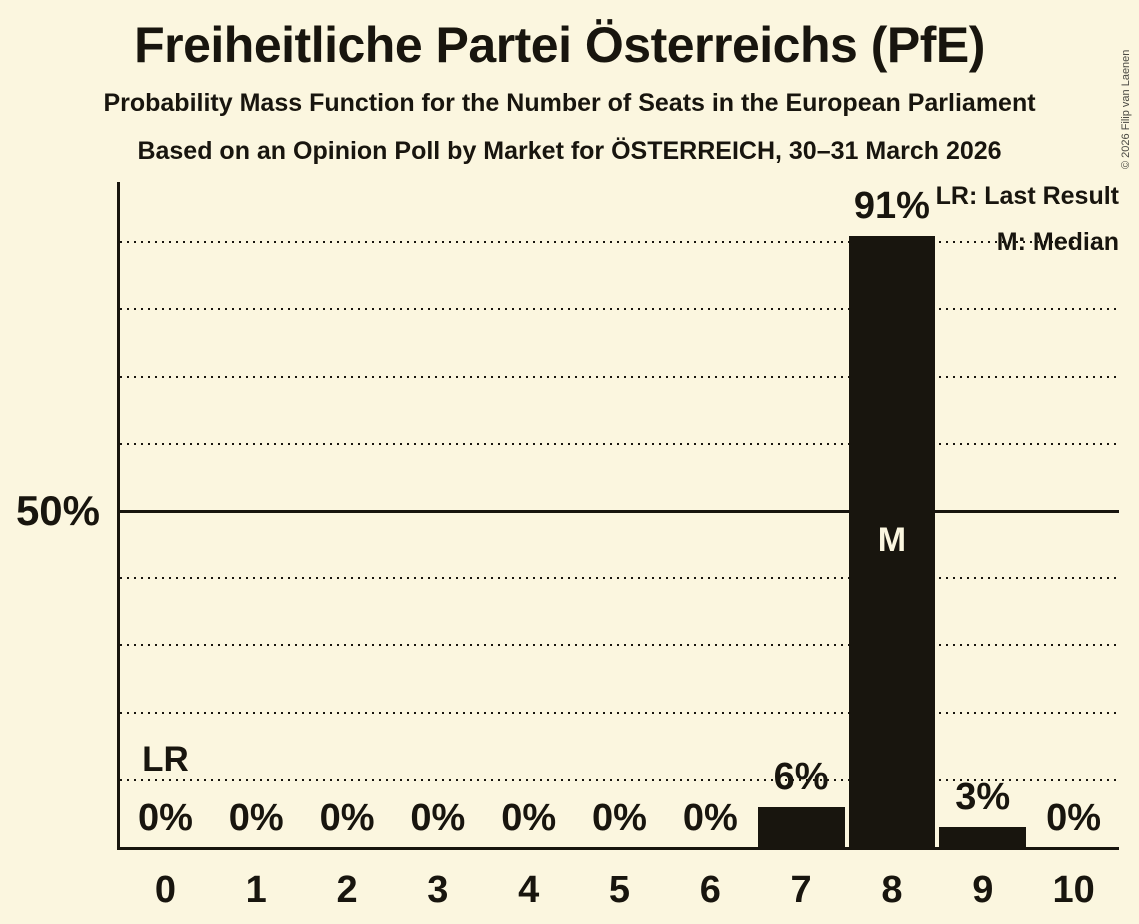  What do you see at coordinates (892, 890) in the screenshot?
I see `x-tick-label-8: 8` at bounding box center [892, 890].